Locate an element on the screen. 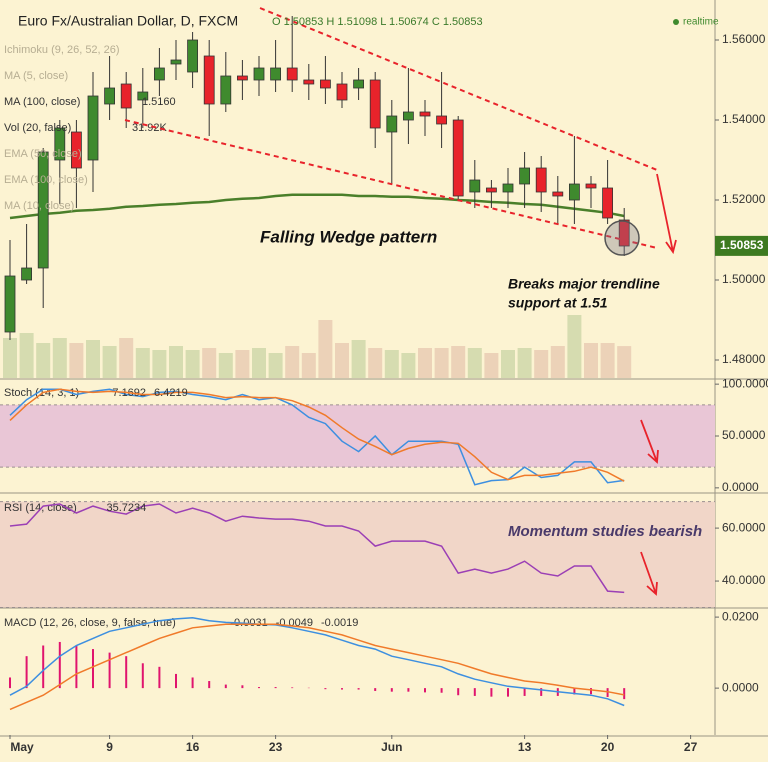 This screenshot has height=762, width=768. arrows is located at coordinates (658, 384).